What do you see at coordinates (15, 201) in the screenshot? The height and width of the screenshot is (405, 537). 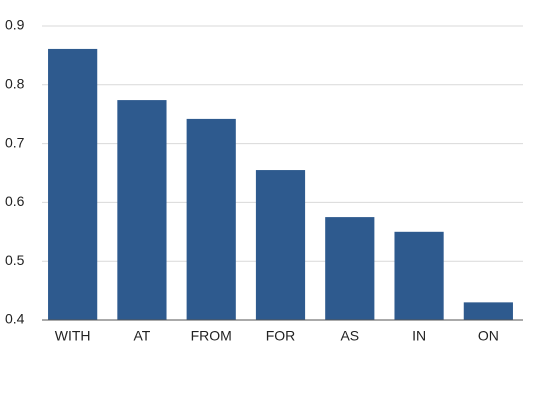 I see `y-tick-label: 0.6` at bounding box center [15, 201].